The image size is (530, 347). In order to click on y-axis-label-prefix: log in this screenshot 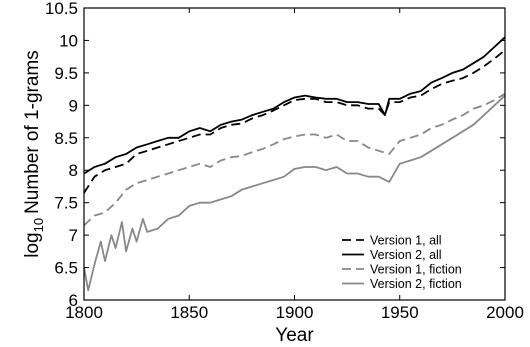, I will do `click(32, 244)`.